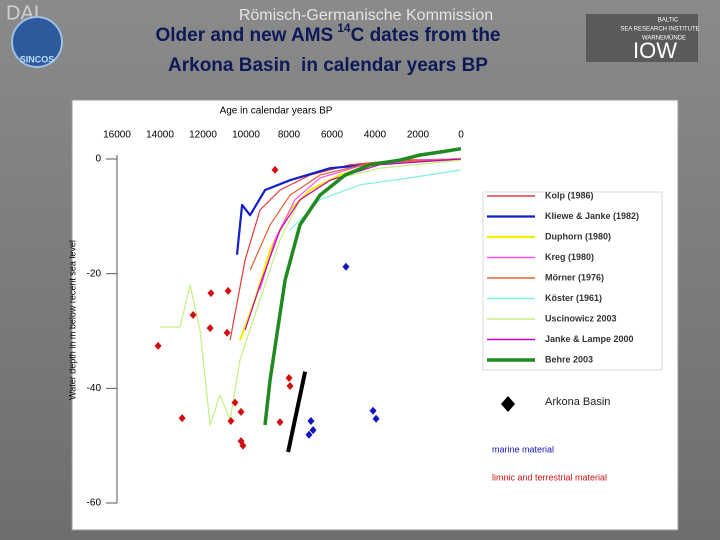 The image size is (720, 540). I want to click on legend-label: Uscinowicz 2003, so click(581, 318).